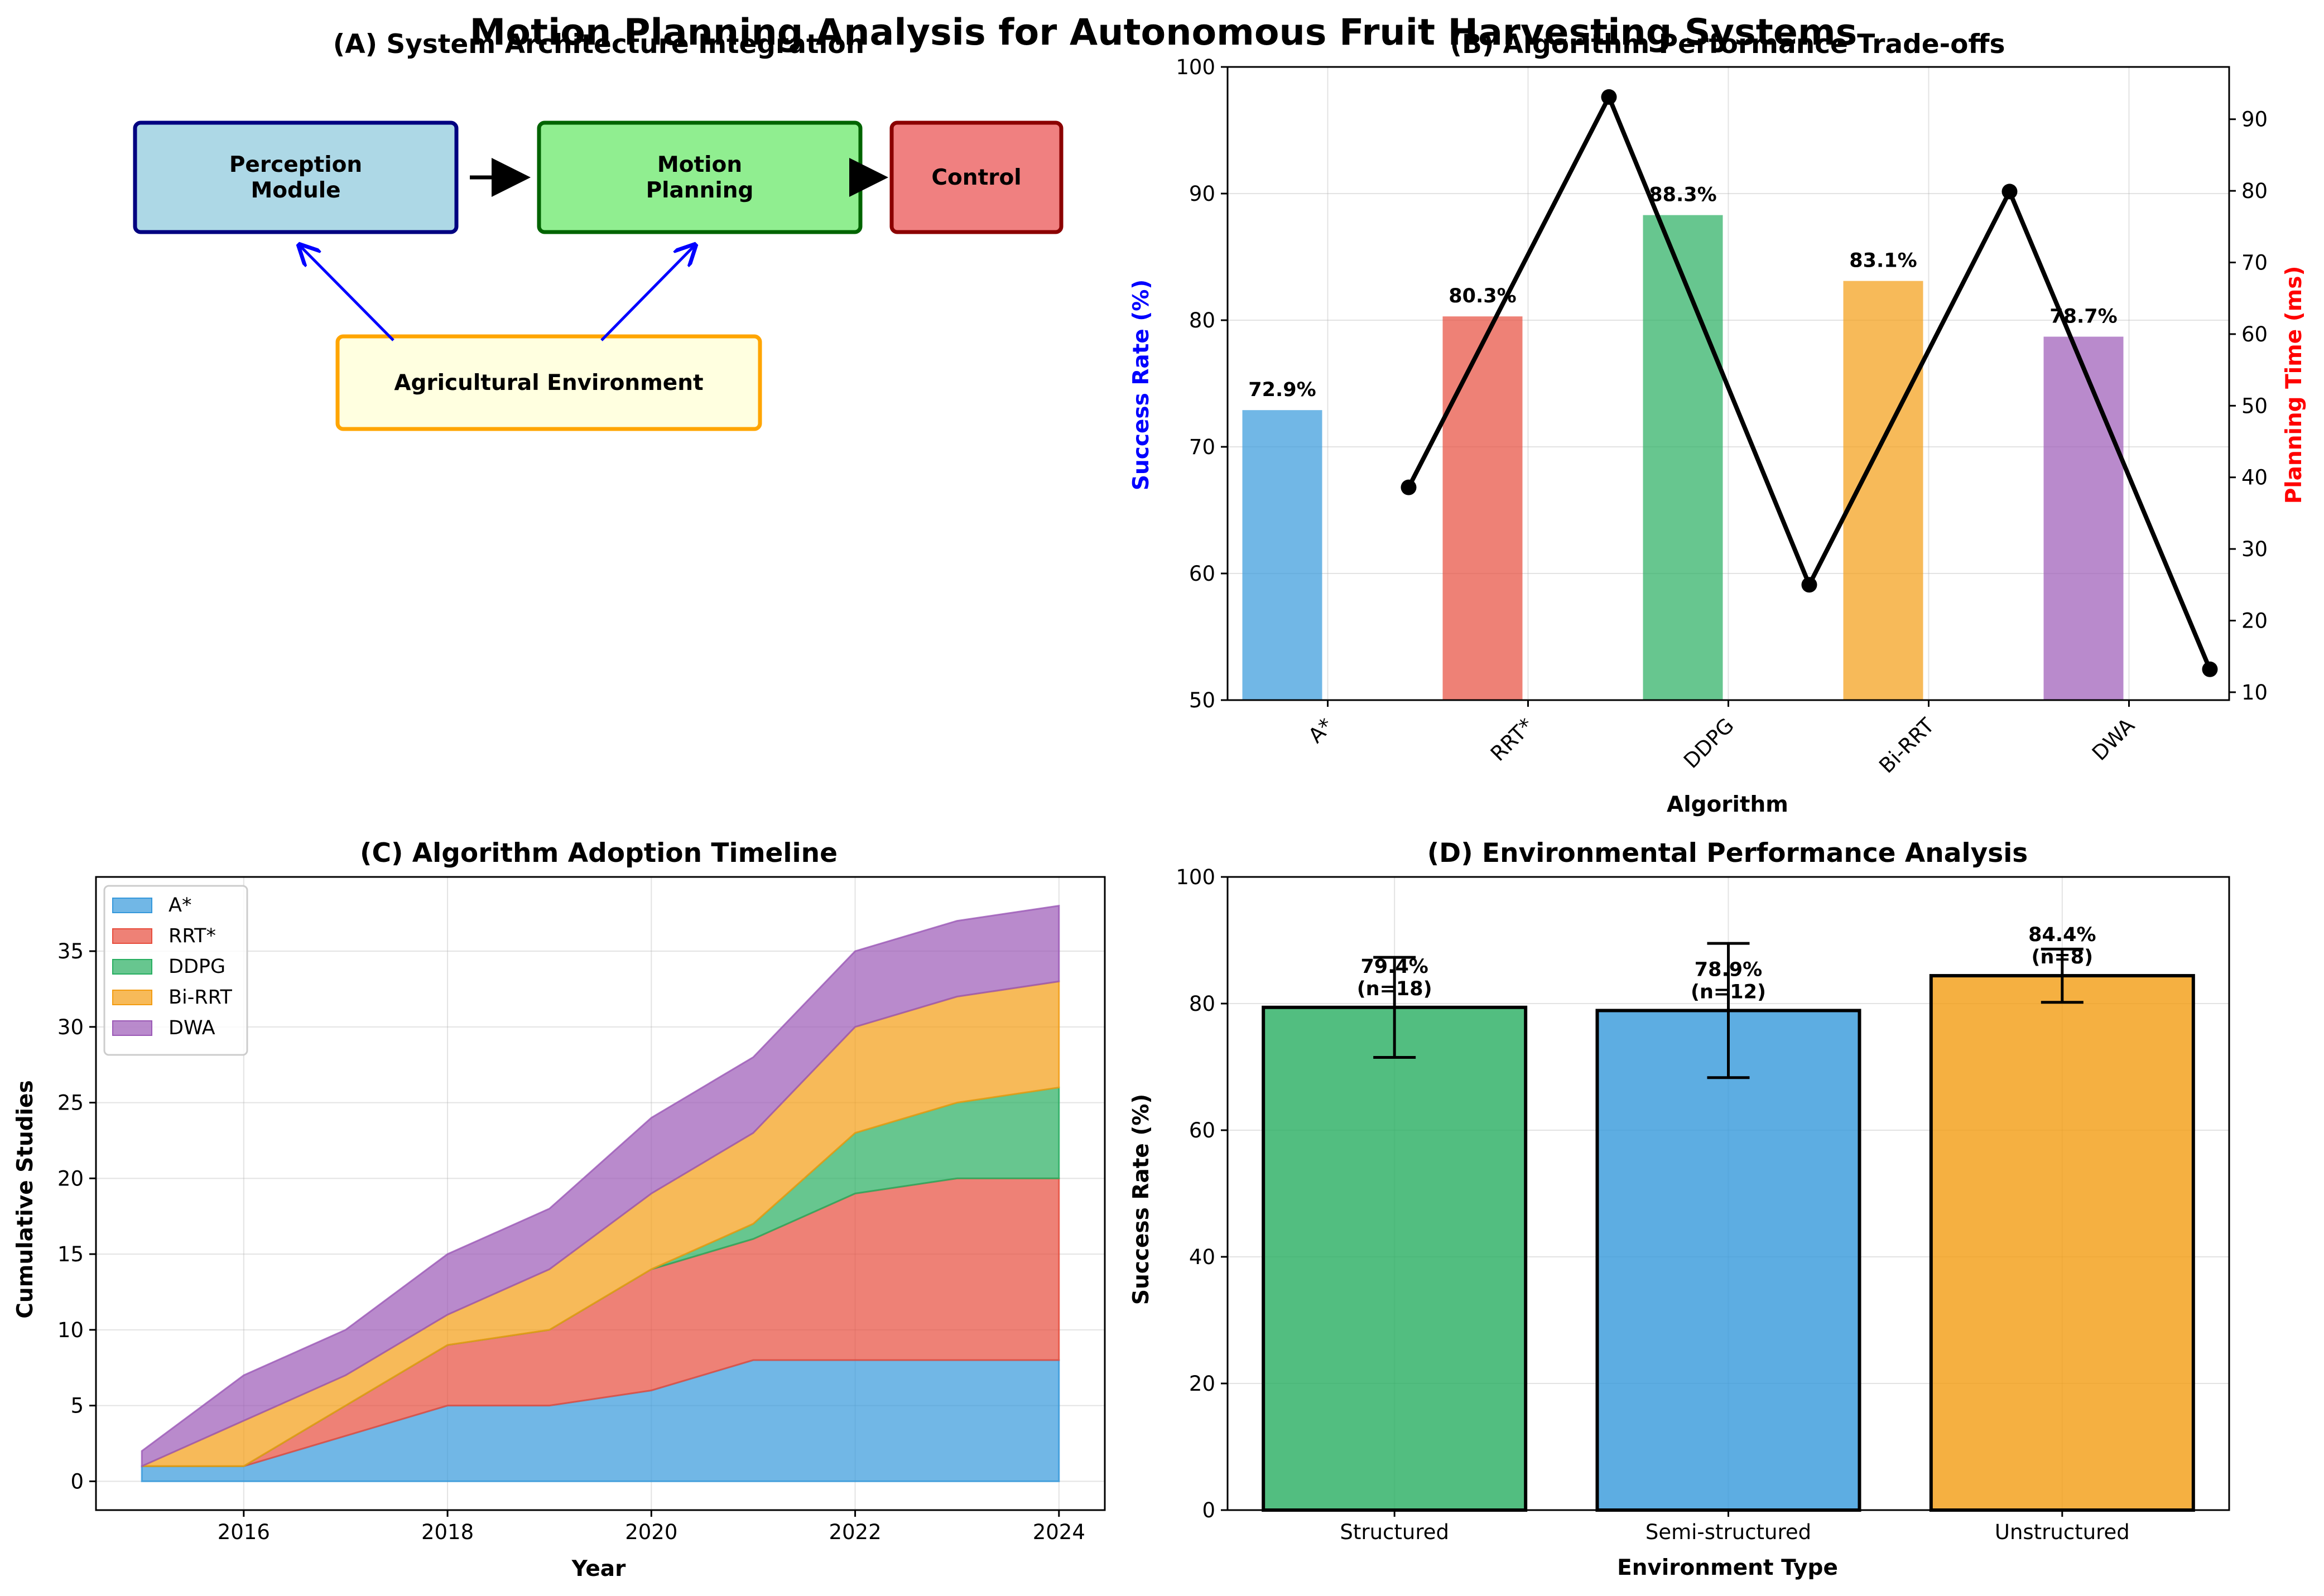  Describe the element at coordinates (1727, 853) in the screenshot. I see `panel-d-title: (D) Environmental Performance Analysis` at that location.